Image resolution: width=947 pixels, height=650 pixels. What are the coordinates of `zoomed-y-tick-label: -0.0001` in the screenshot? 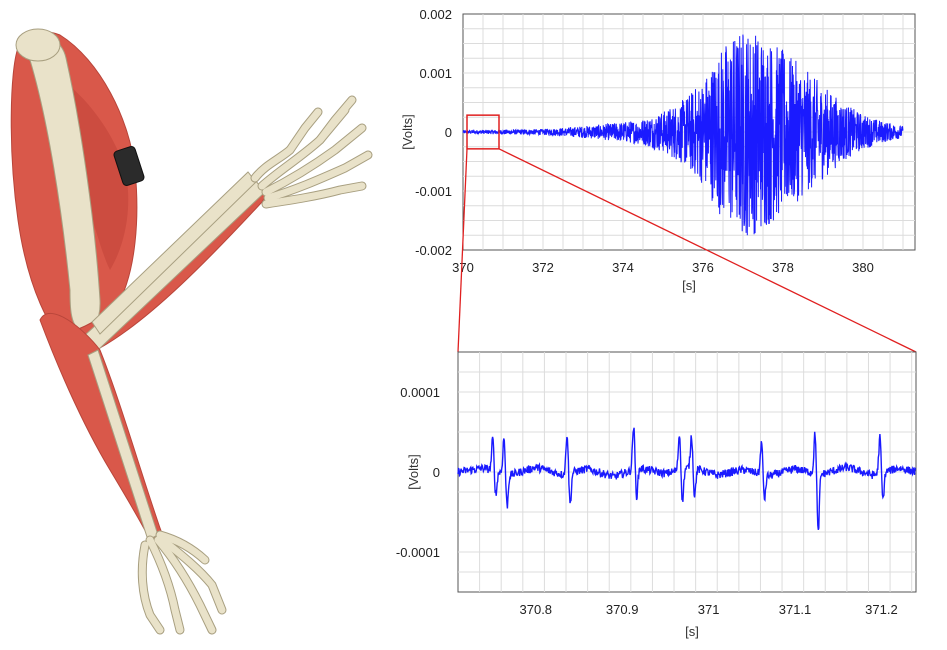 It's located at (418, 552).